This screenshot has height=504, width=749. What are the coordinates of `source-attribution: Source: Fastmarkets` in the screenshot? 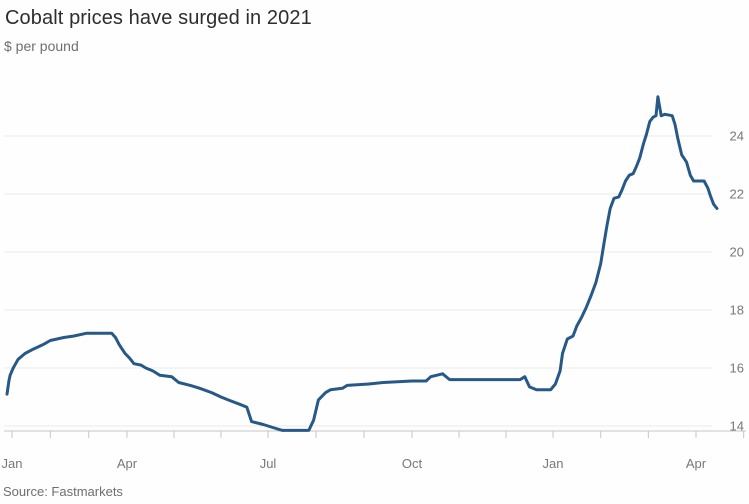 It's located at (63, 491).